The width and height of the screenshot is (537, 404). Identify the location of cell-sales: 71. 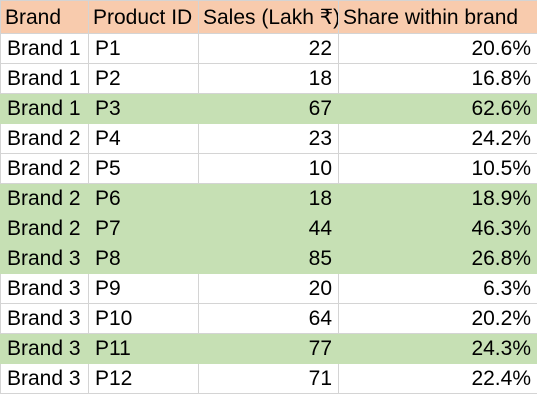
(268, 378).